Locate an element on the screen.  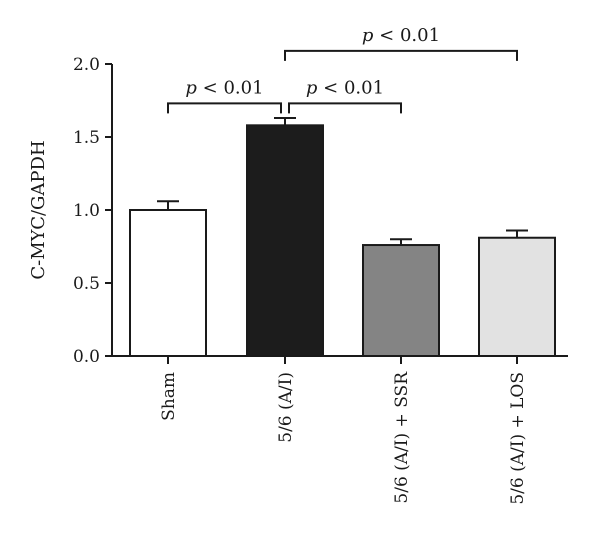
significance-brackets-group: p < 0.01 p < 0.01 p < 0.01 is located at coordinates (342, 69).